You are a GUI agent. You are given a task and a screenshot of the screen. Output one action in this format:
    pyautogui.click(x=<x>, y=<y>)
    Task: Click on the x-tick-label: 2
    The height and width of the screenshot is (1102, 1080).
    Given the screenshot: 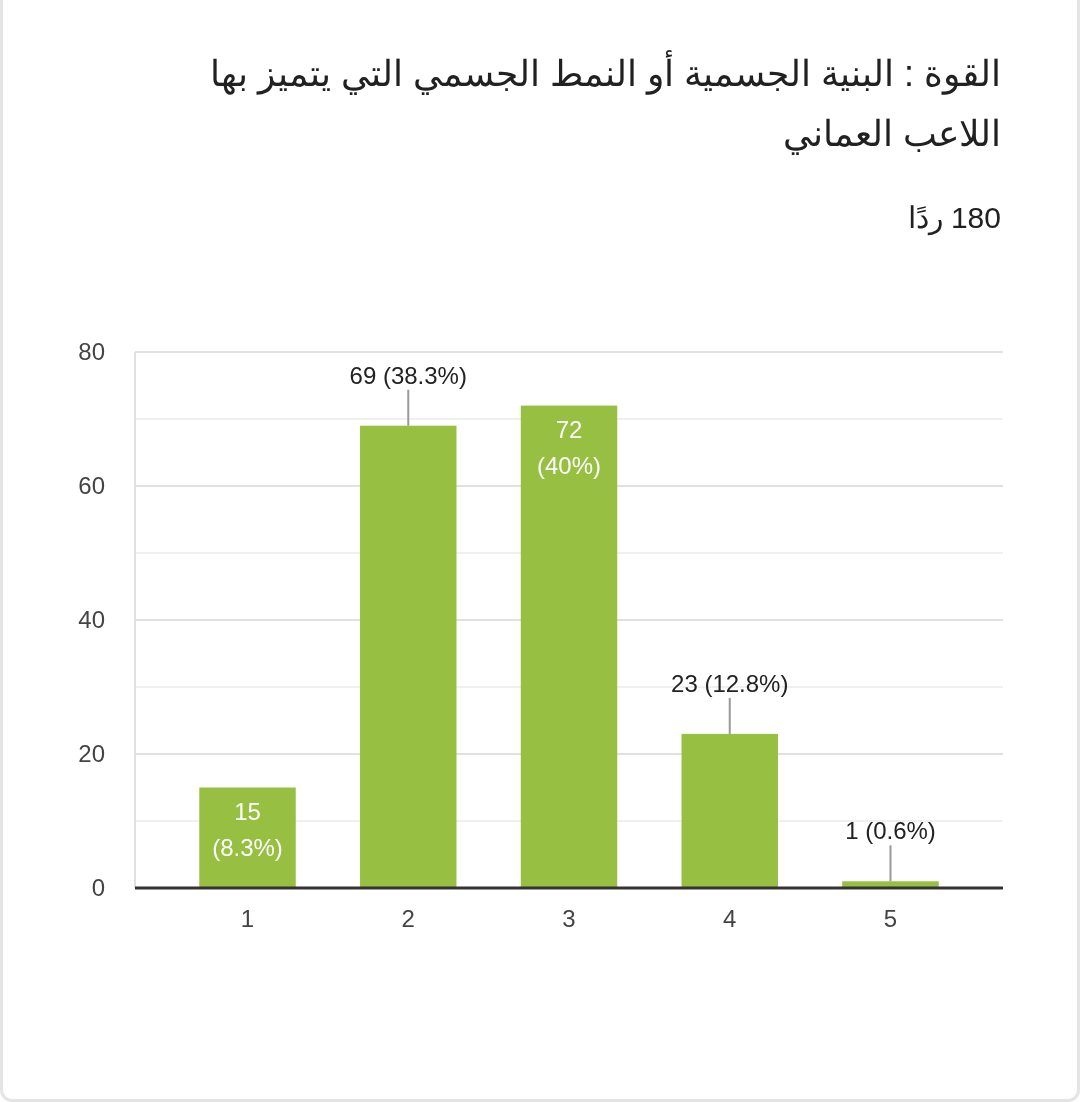 What is the action you would take?
    pyautogui.click(x=408, y=919)
    